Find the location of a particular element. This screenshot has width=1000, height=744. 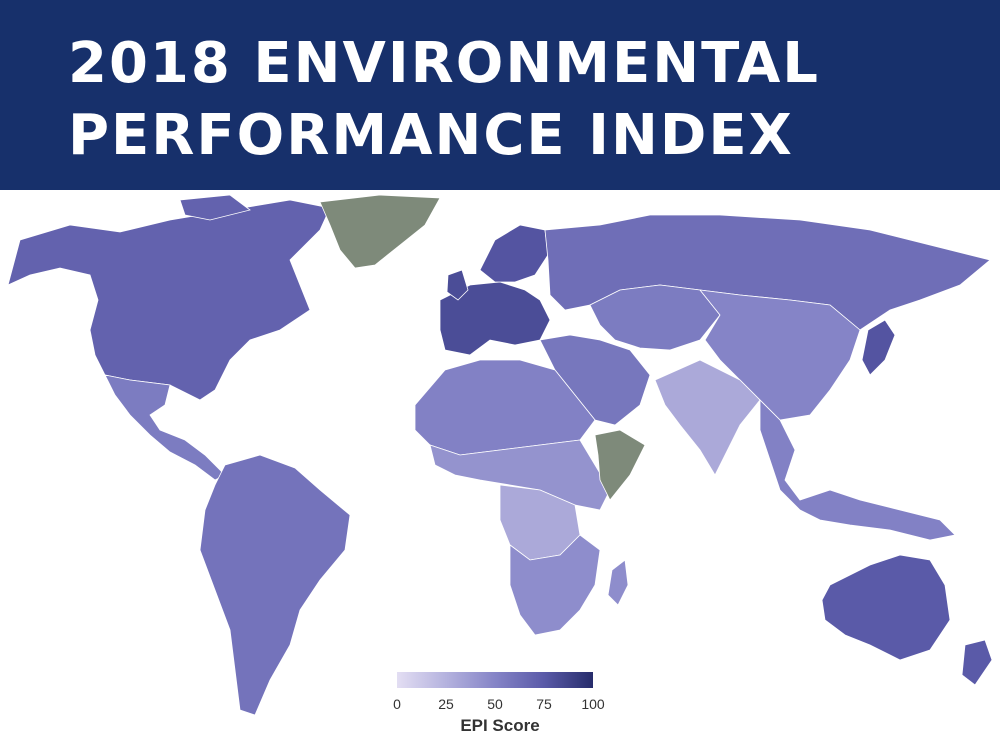

region-china is located at coordinates (780, 355).